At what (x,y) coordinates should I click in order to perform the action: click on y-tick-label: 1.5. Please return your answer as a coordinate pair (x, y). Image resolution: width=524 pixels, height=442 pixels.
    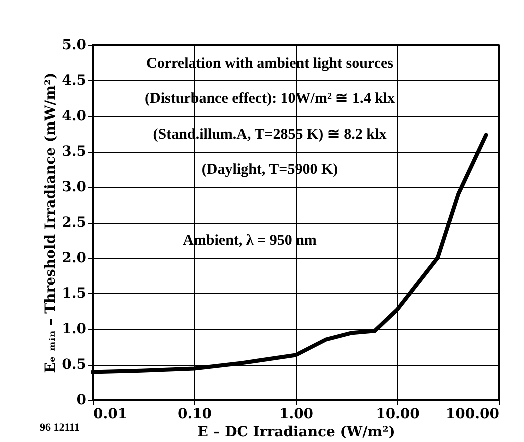
    Looking at the image, I should click on (74, 294).